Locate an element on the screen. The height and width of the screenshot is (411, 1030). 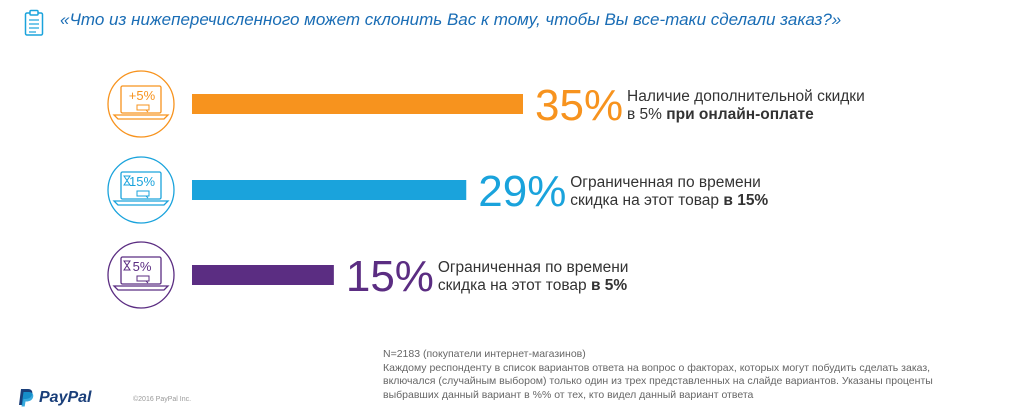
paypal-icon is located at coordinates (26, 398).